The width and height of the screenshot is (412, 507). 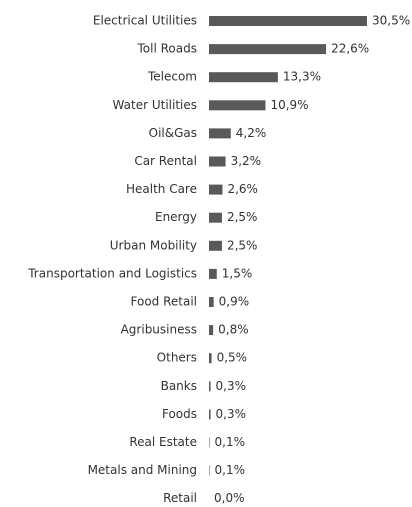 I want to click on value-label: 0,8%, so click(x=233, y=330).